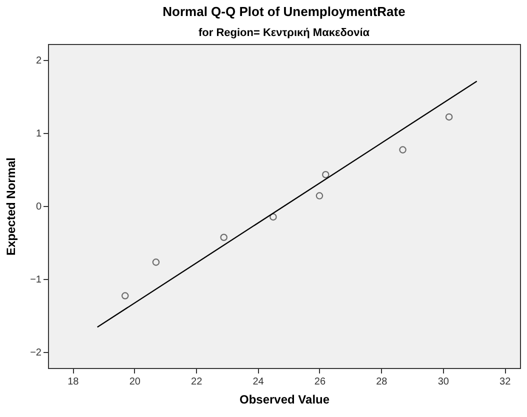 The width and height of the screenshot is (527, 417). What do you see at coordinates (36, 280) in the screenshot?
I see `y-tick-label: −1` at bounding box center [36, 280].